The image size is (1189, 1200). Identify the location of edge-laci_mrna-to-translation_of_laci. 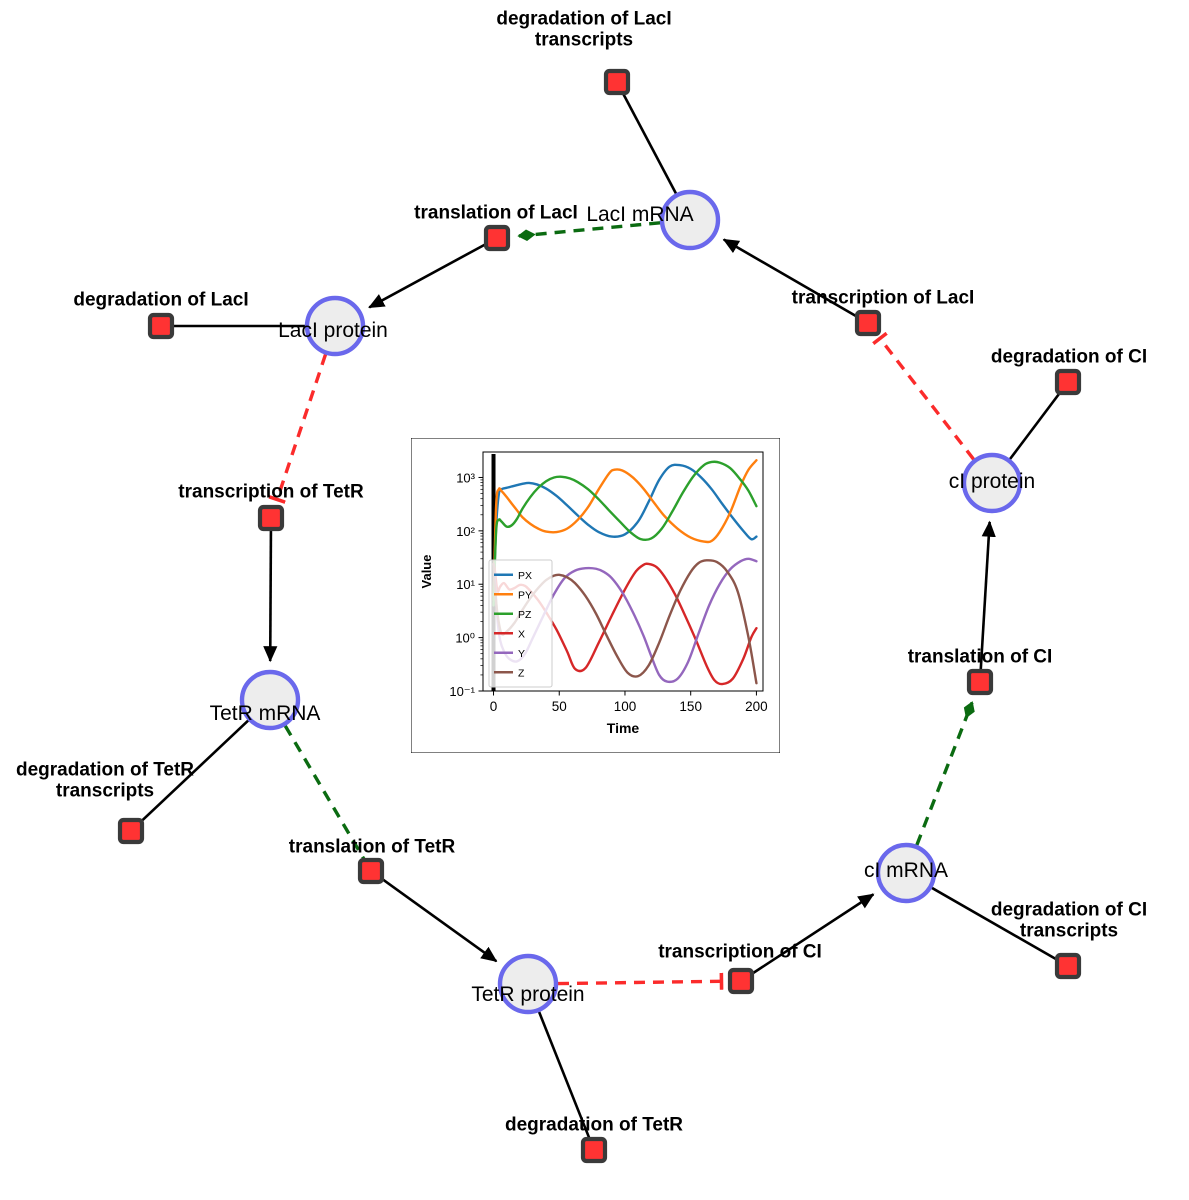
(589, 231).